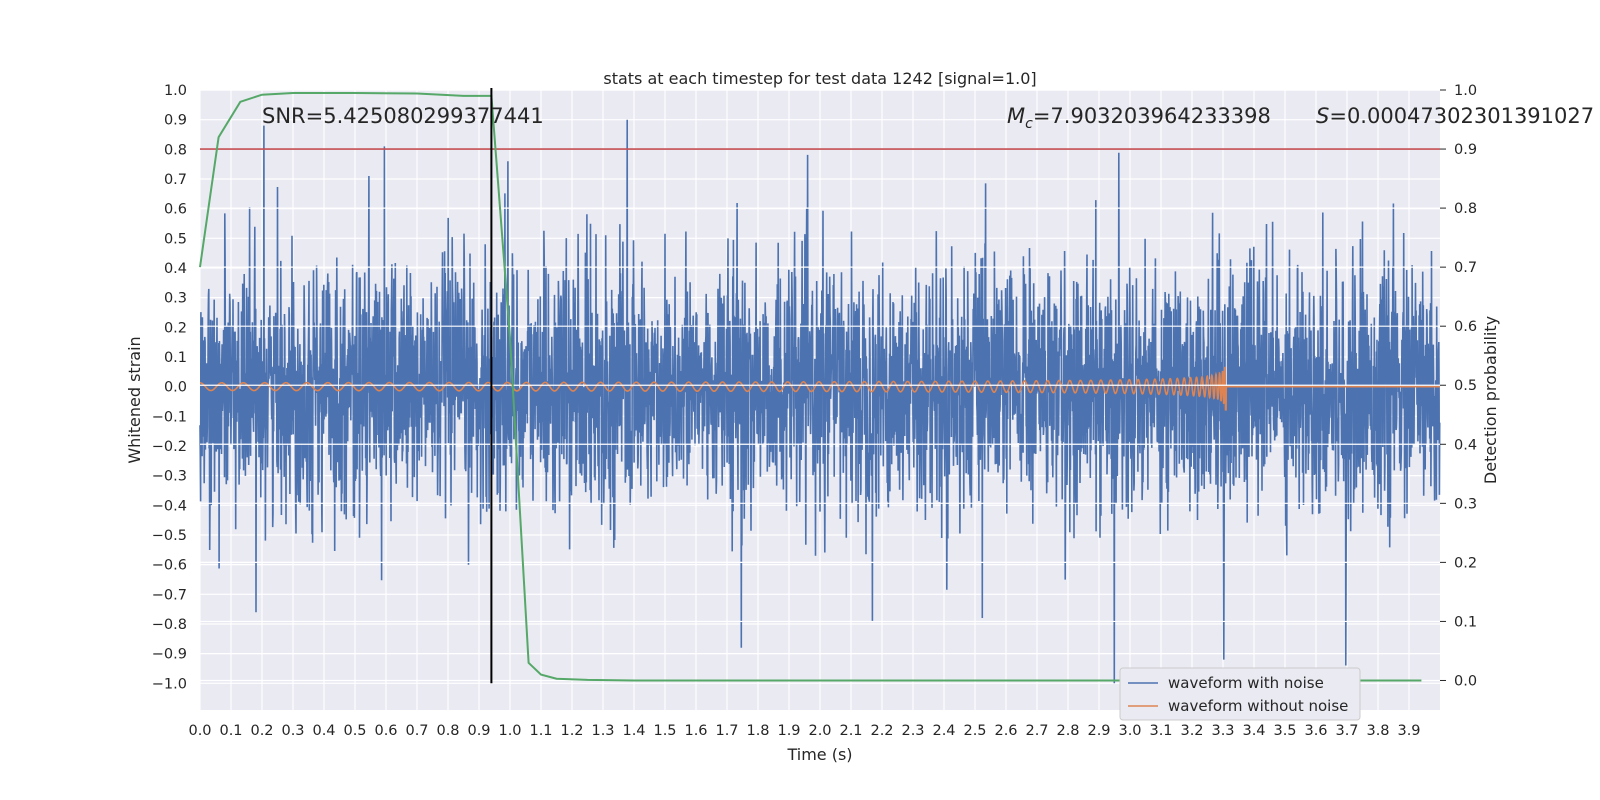  Describe the element at coordinates (169, 655) in the screenshot. I see `y-tick-label: −0.9` at that location.